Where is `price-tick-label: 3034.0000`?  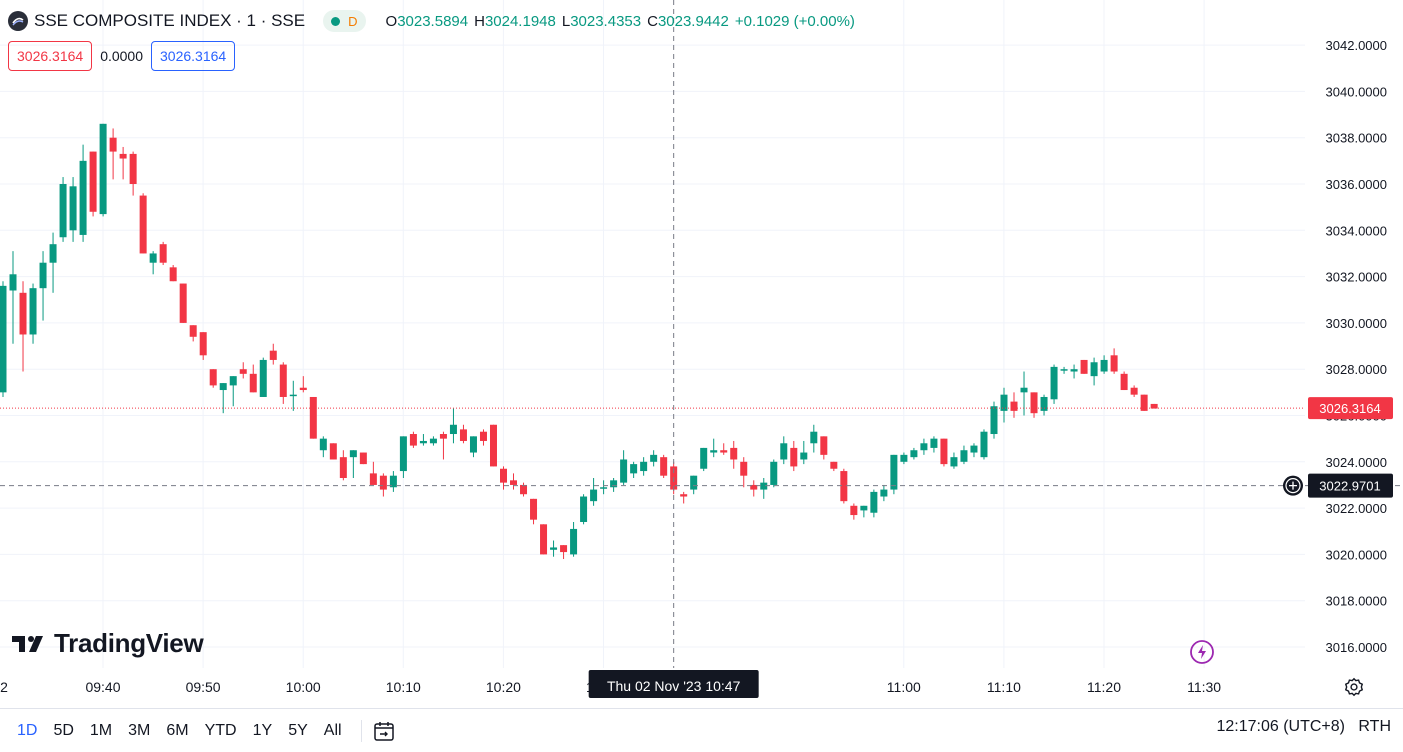
price-tick-label: 3034.0000 is located at coordinates (1356, 230).